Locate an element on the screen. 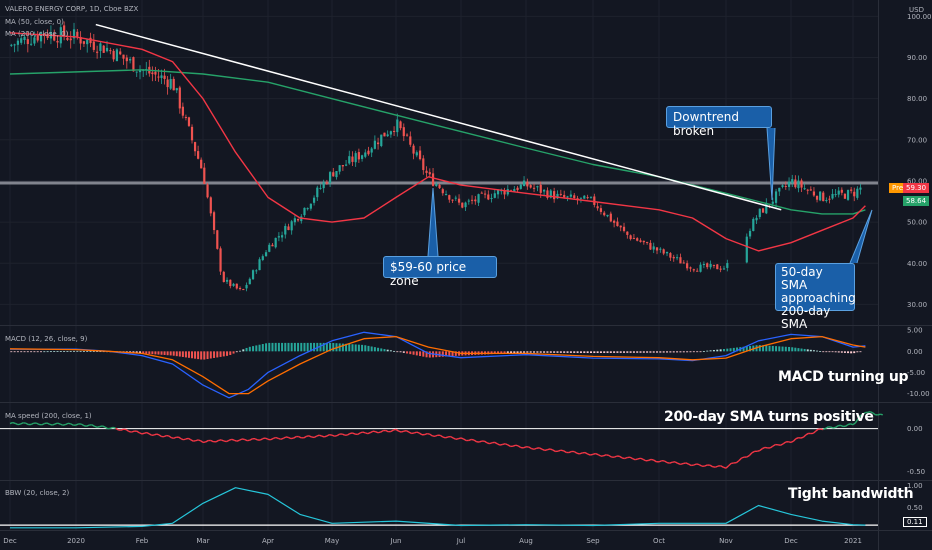 Image resolution: width=932 pixels, height=550 pixels. chart-symbol-title: VALERO ENERGY CORP, 1D, Cboe BZX is located at coordinates (72, 9).